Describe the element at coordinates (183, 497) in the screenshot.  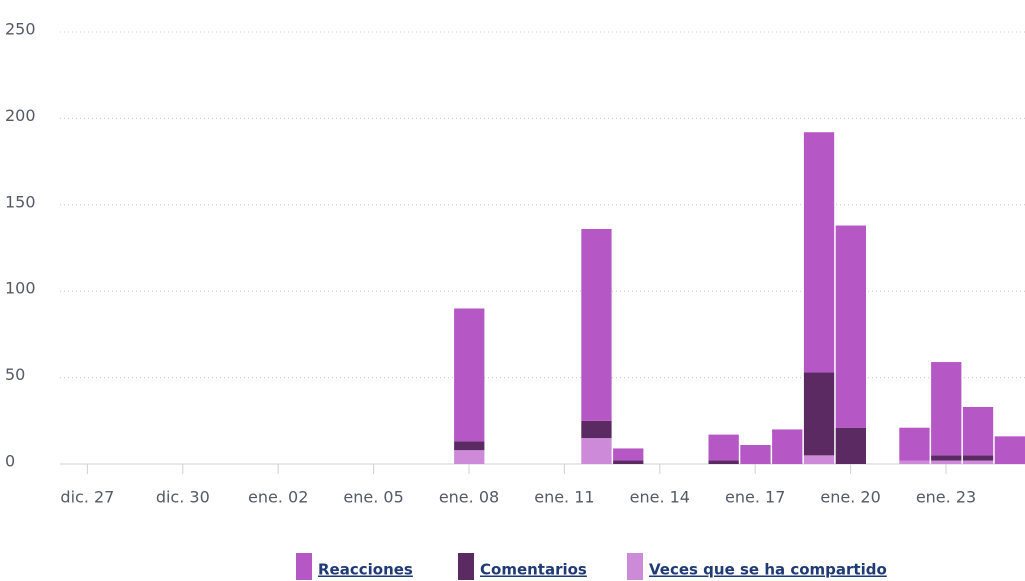
I see `x-tick-label: dic. 30` at that location.